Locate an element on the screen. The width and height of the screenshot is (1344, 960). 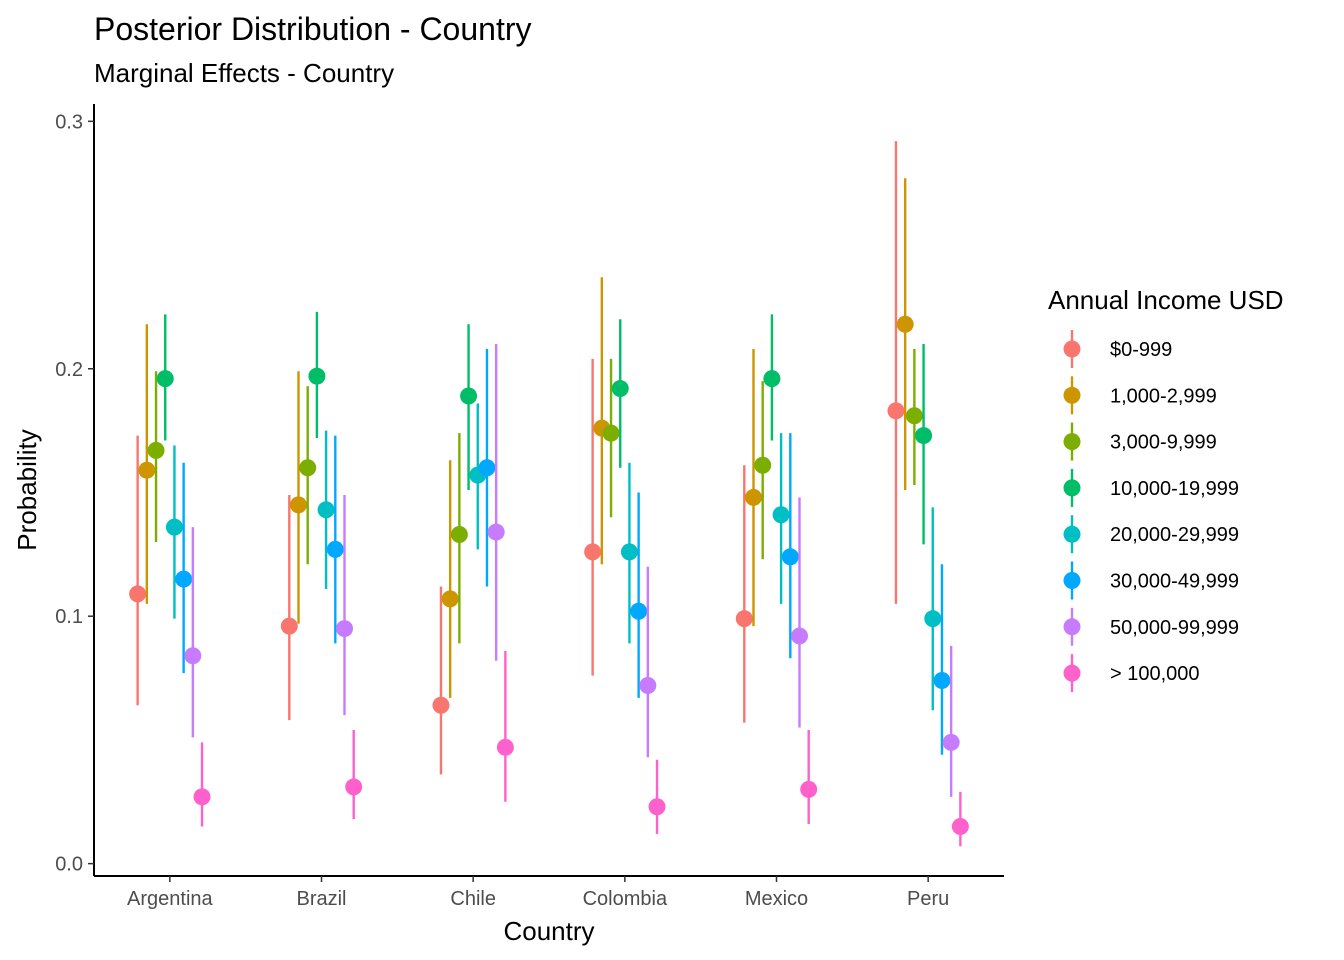
legend-label: > 100,000 is located at coordinates (1155, 674).